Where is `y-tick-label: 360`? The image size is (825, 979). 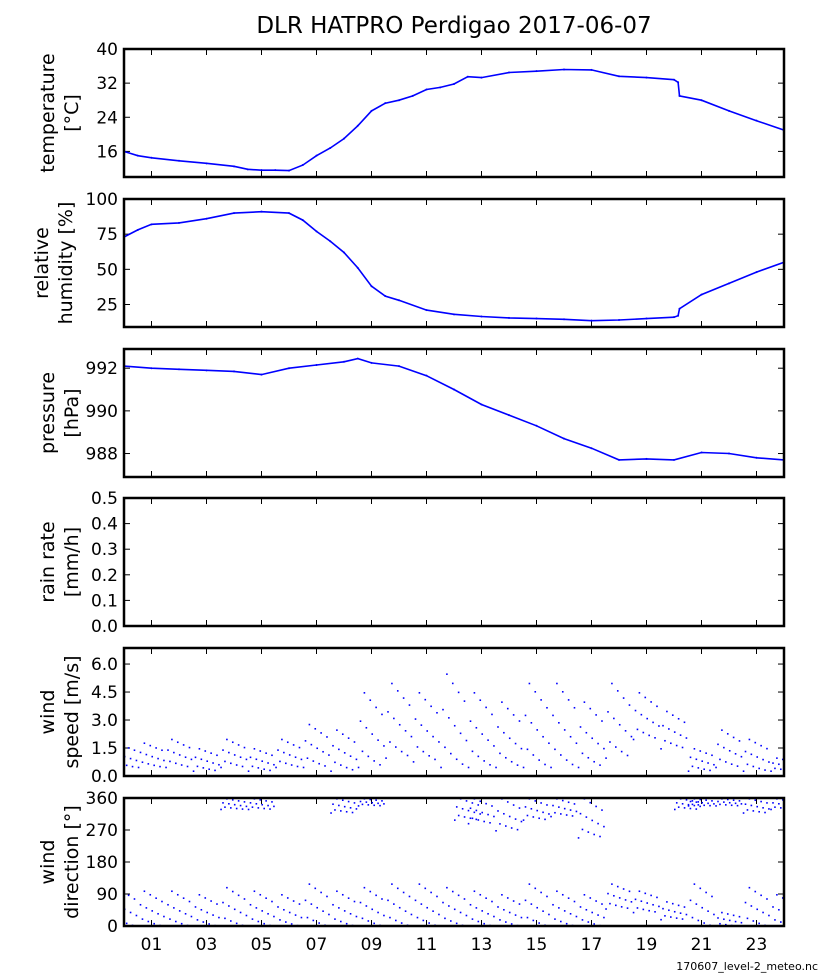 y-tick-label: 360 is located at coordinates (102, 799).